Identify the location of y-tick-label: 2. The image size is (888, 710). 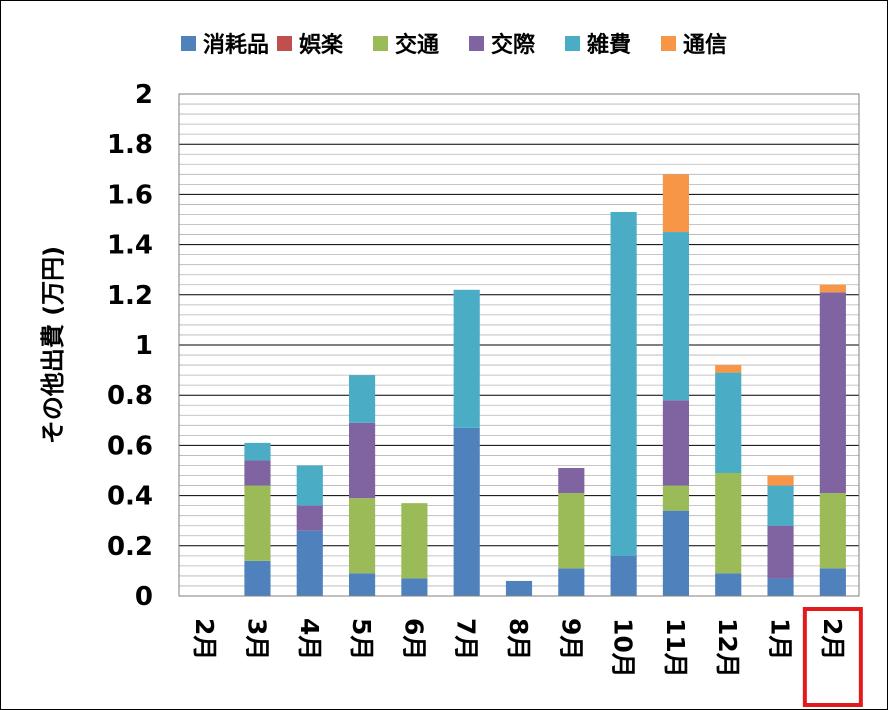
(144, 95).